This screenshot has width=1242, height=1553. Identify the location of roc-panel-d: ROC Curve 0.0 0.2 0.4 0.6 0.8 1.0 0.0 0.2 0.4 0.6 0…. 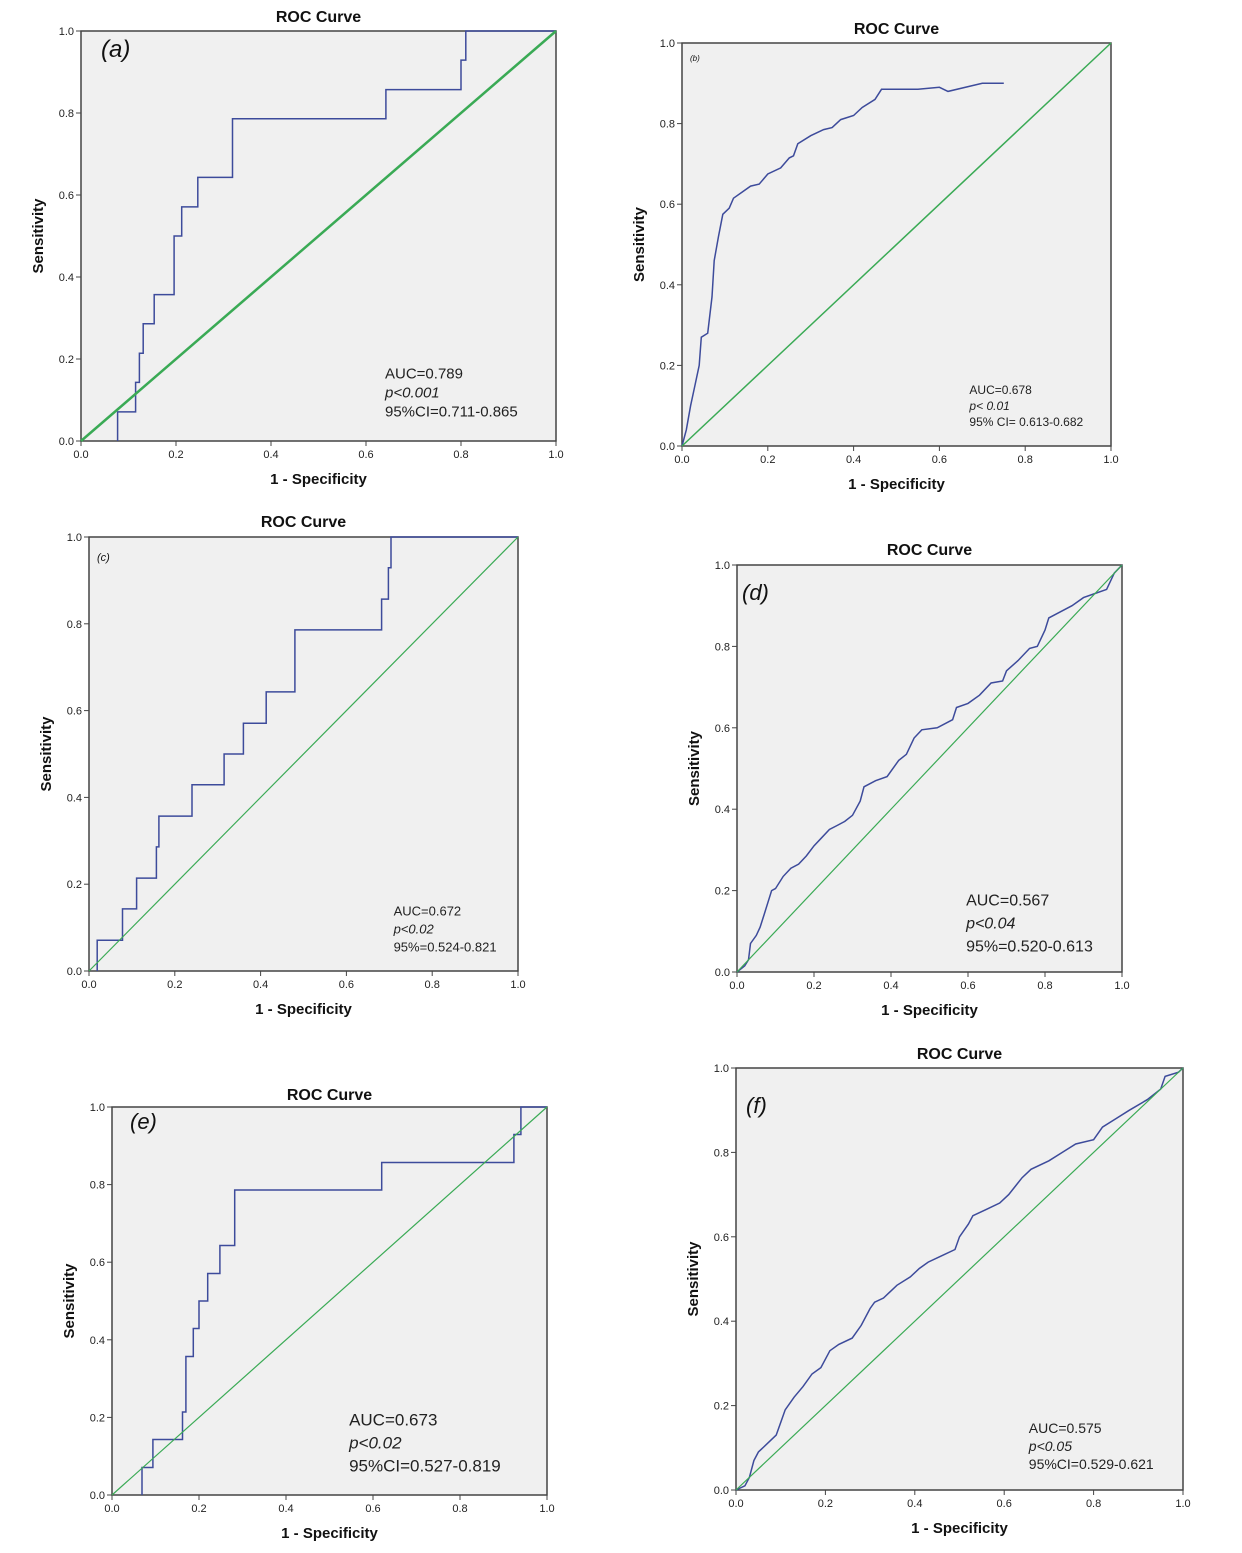
(908, 780).